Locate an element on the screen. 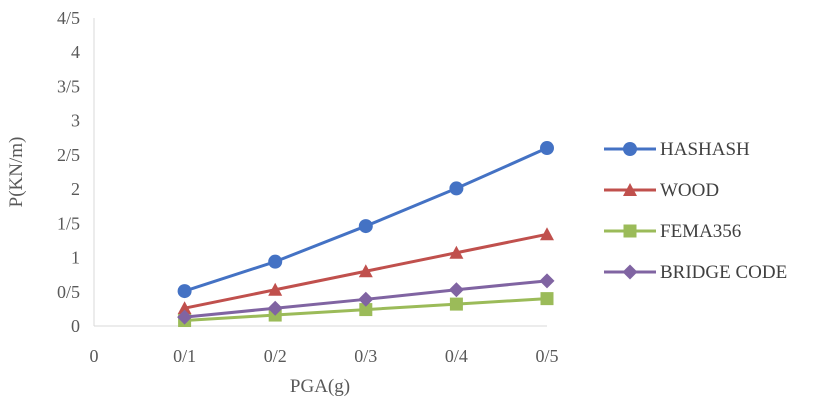 This screenshot has width=824, height=403. y-tick-label: 3 is located at coordinates (75, 121).